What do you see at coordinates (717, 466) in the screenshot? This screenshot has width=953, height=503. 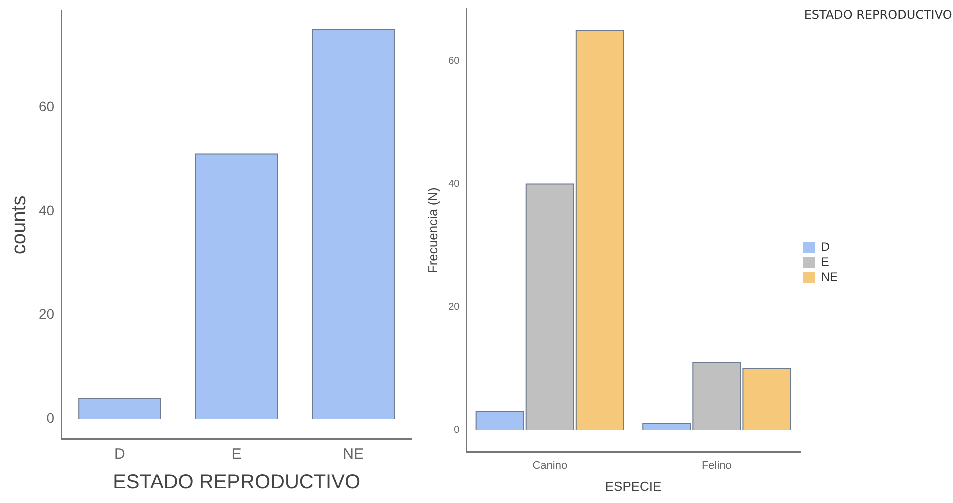 I see `x-tick-label: Felino` at bounding box center [717, 466].